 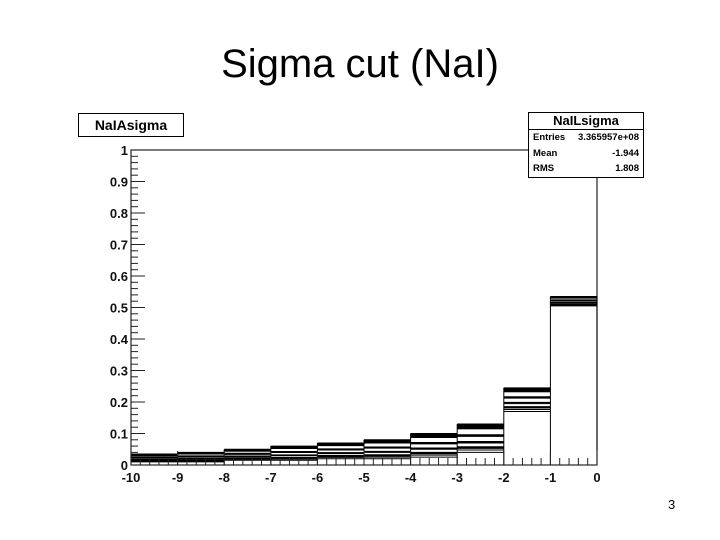 What do you see at coordinates (364, 477) in the screenshot?
I see `x-tick-label: -5` at bounding box center [364, 477].